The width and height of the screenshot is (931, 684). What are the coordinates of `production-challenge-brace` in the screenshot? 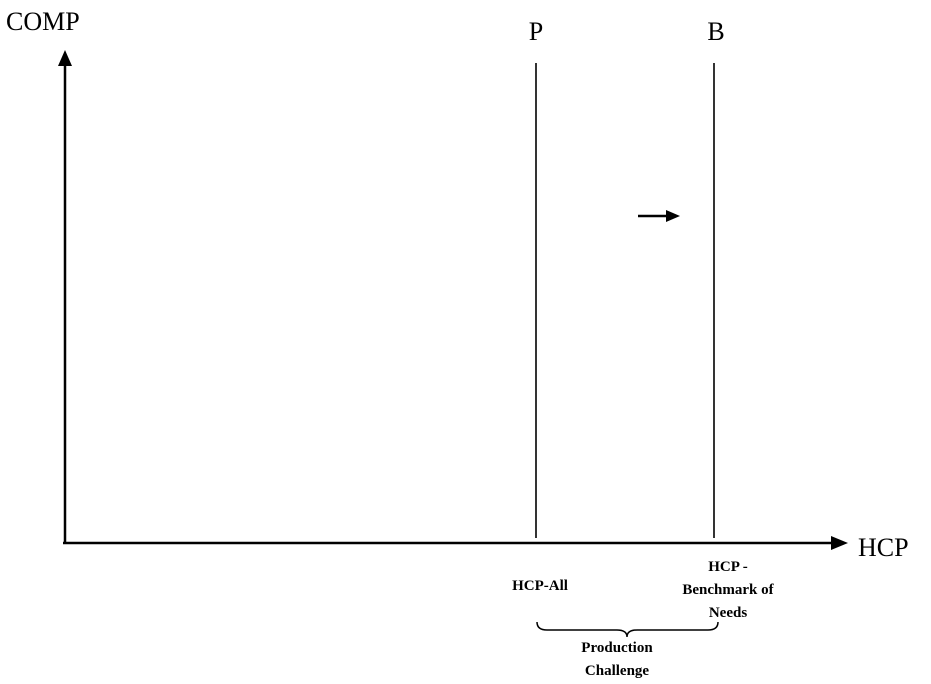 It's located at (627, 629).